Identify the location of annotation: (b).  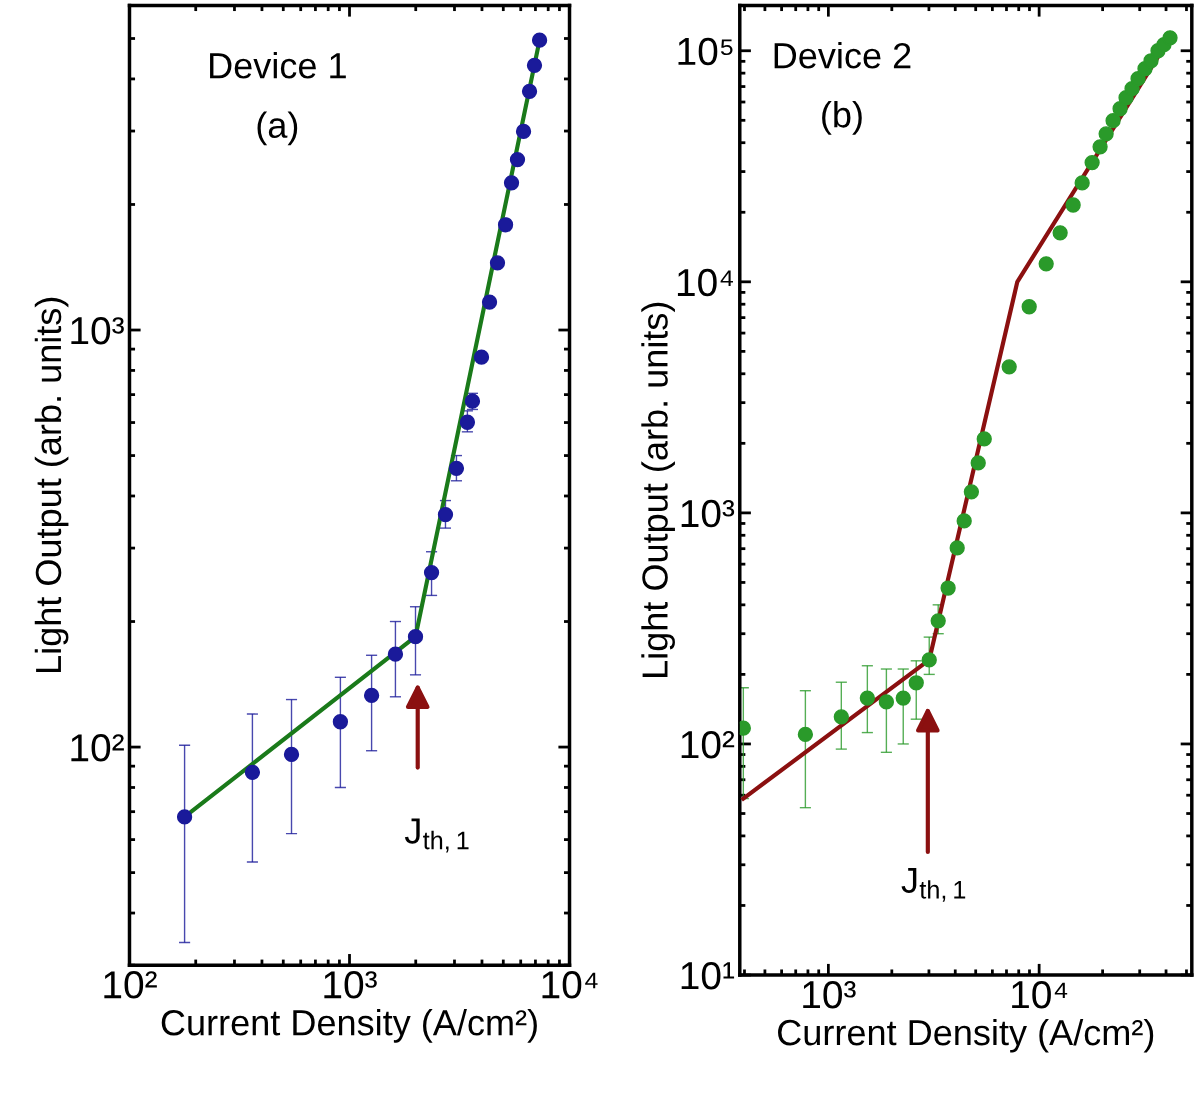
(842, 118).